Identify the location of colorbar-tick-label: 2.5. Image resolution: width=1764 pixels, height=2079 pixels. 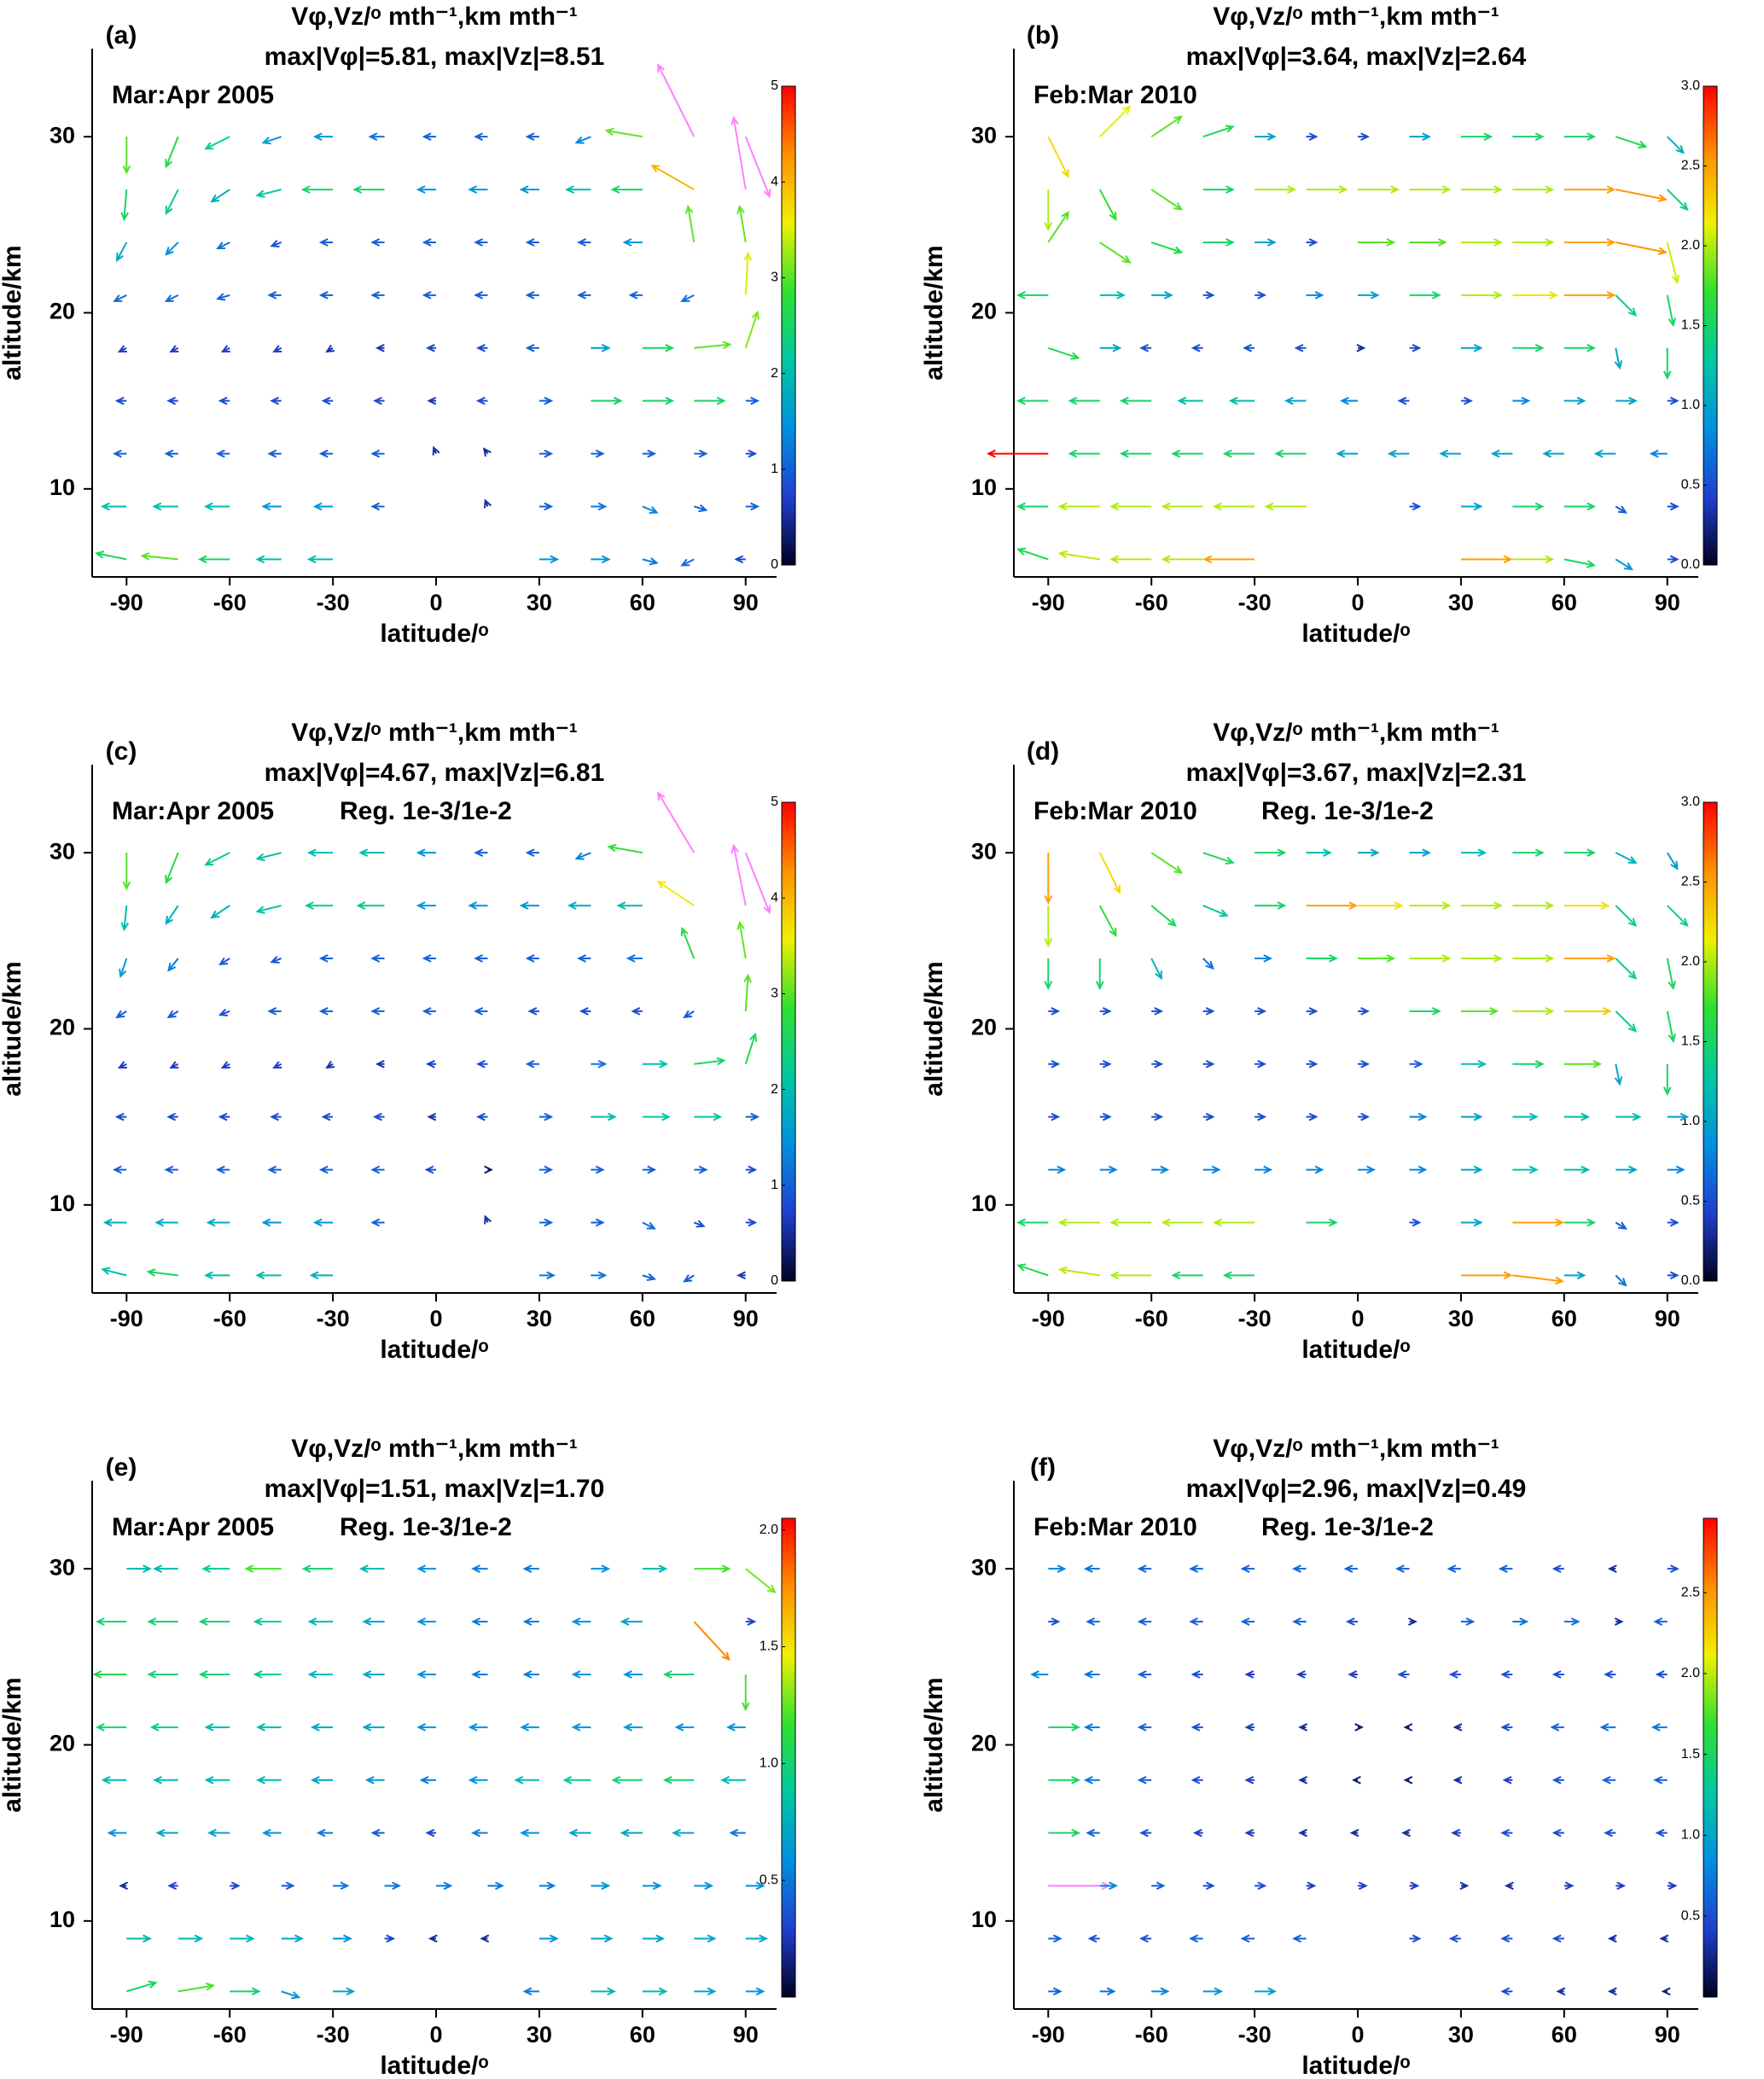
(1690, 1592).